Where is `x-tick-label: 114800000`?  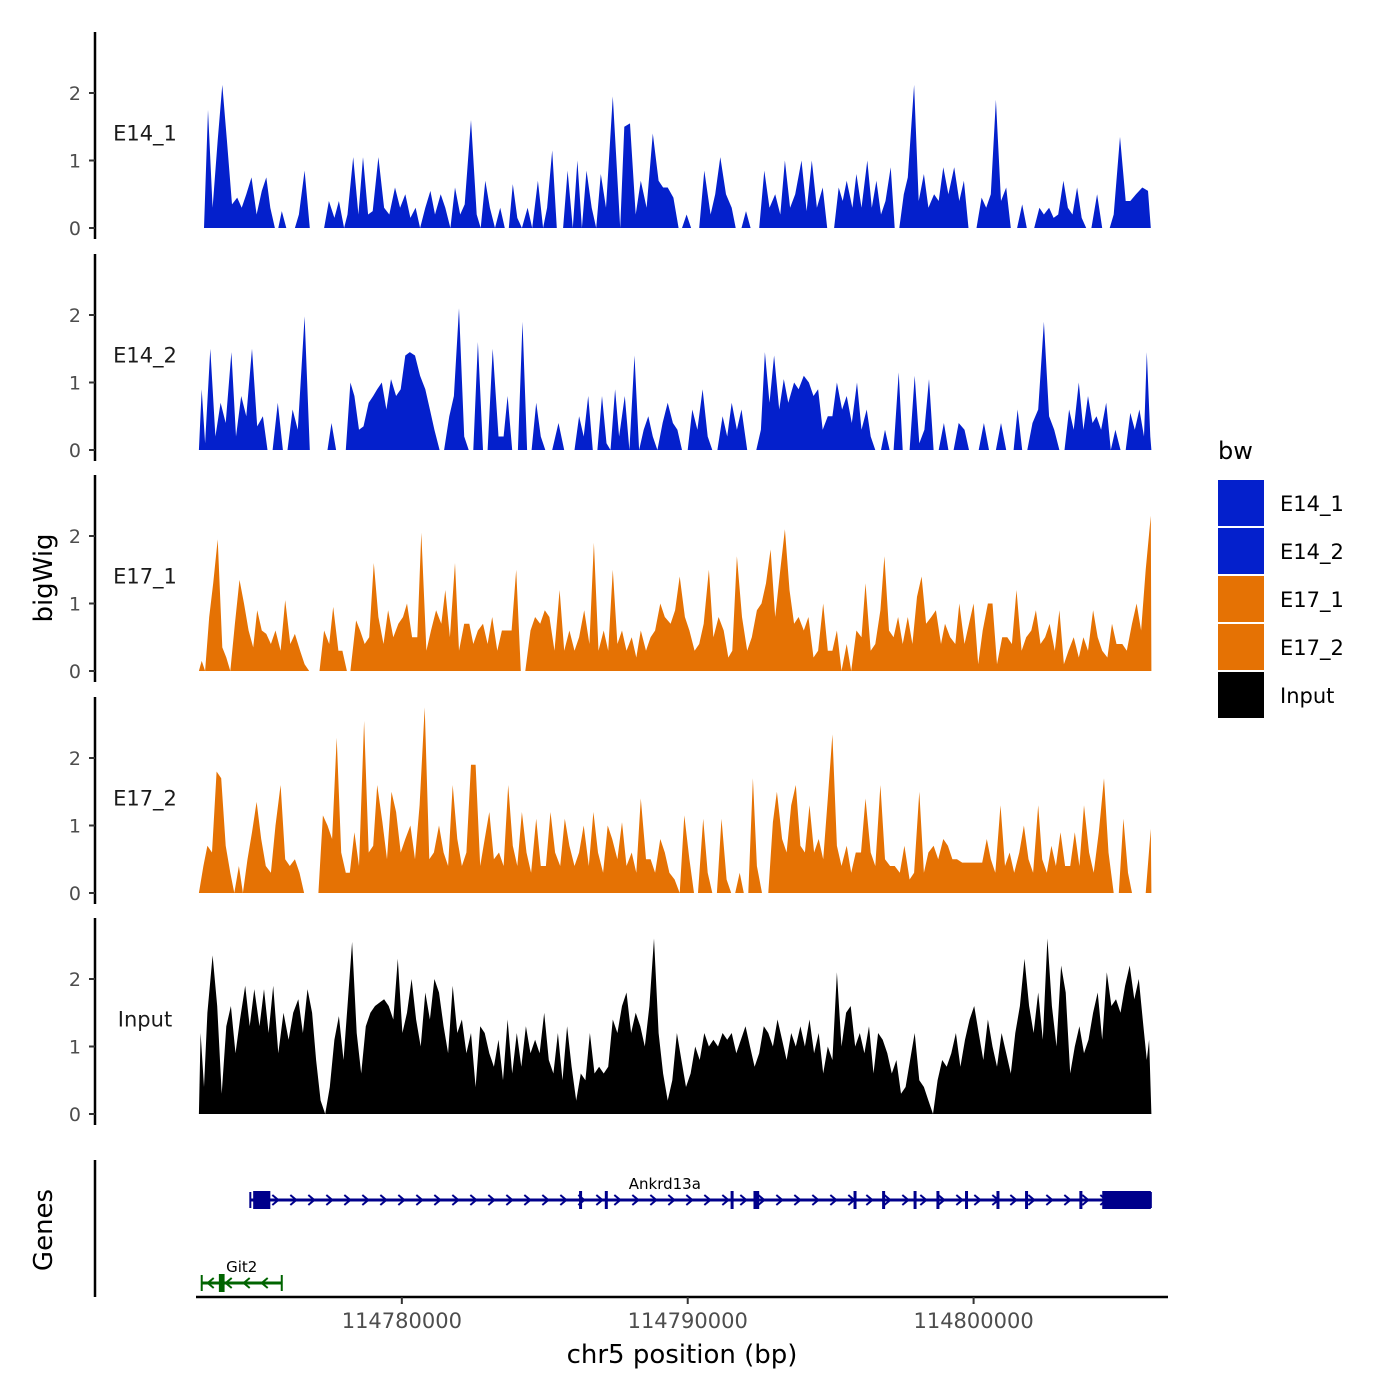
x-tick-label: 114800000 is located at coordinates (973, 1321).